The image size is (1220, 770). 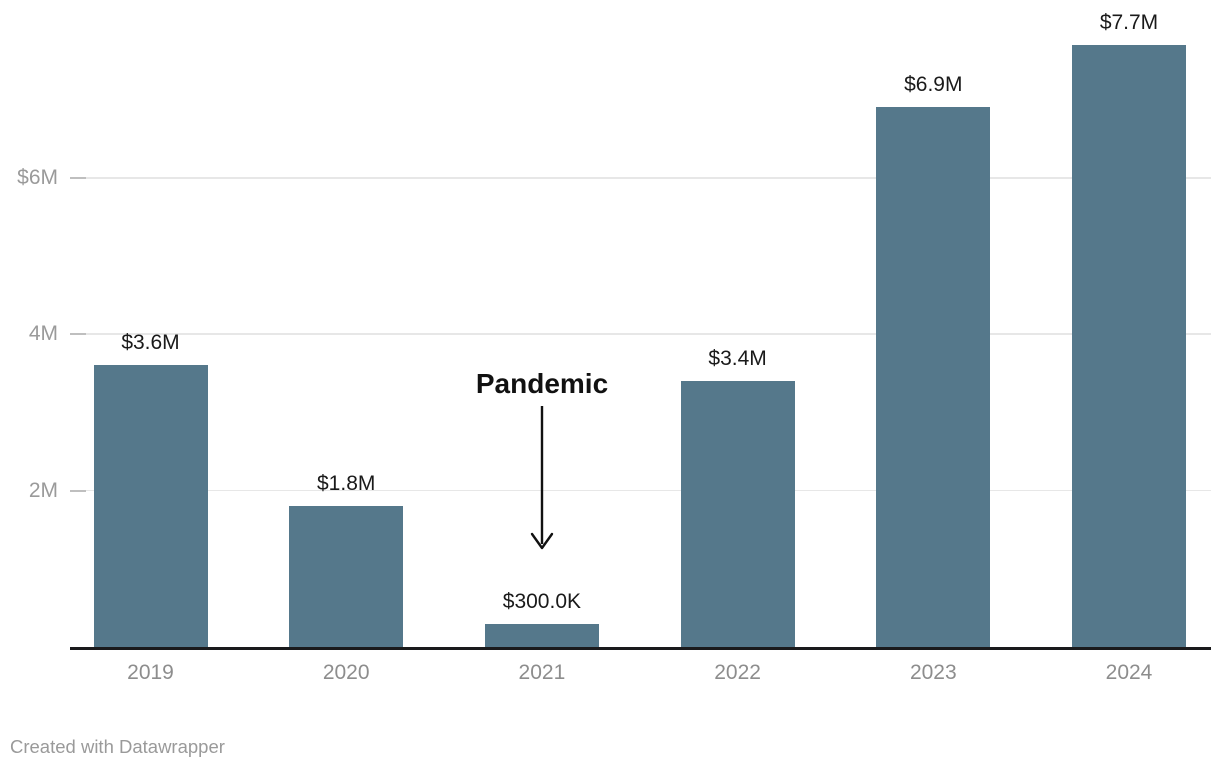 I want to click on x-axis-label-2022: 2022, so click(x=737, y=672).